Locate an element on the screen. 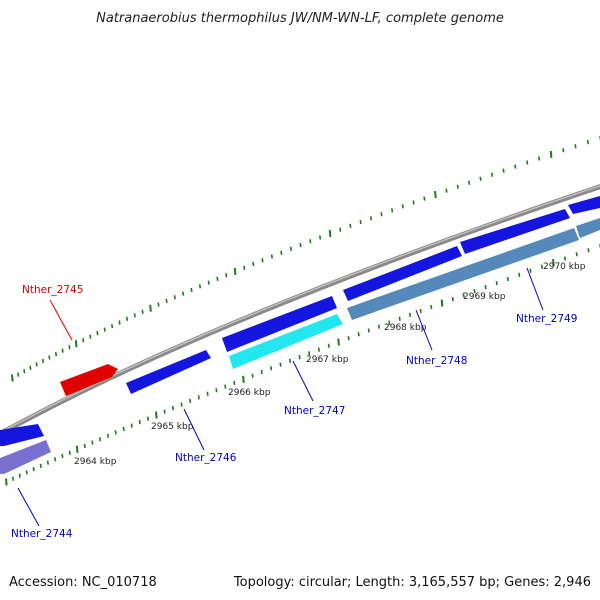 This screenshot has height=600, width=600. accession-text: Accession: NC_010718 is located at coordinates (83, 582).